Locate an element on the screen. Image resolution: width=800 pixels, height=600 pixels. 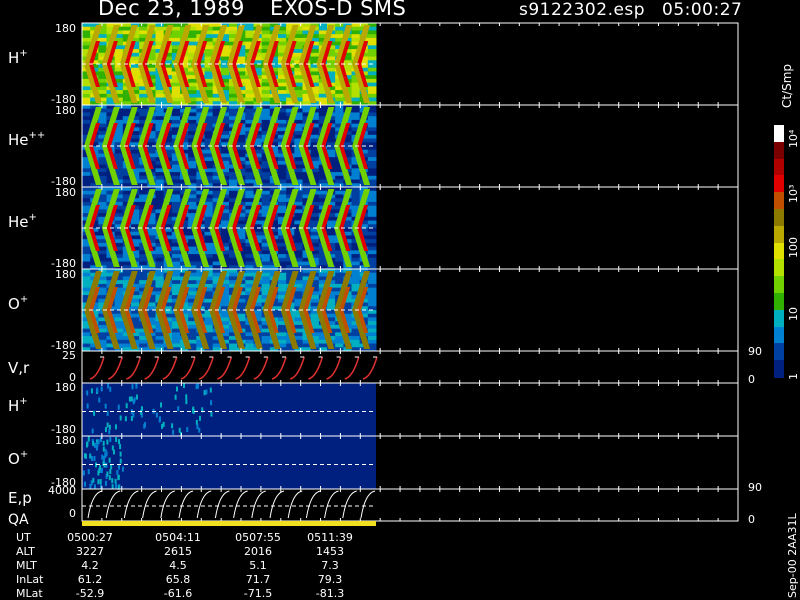
chevron-band is located at coordinates (289, 310).